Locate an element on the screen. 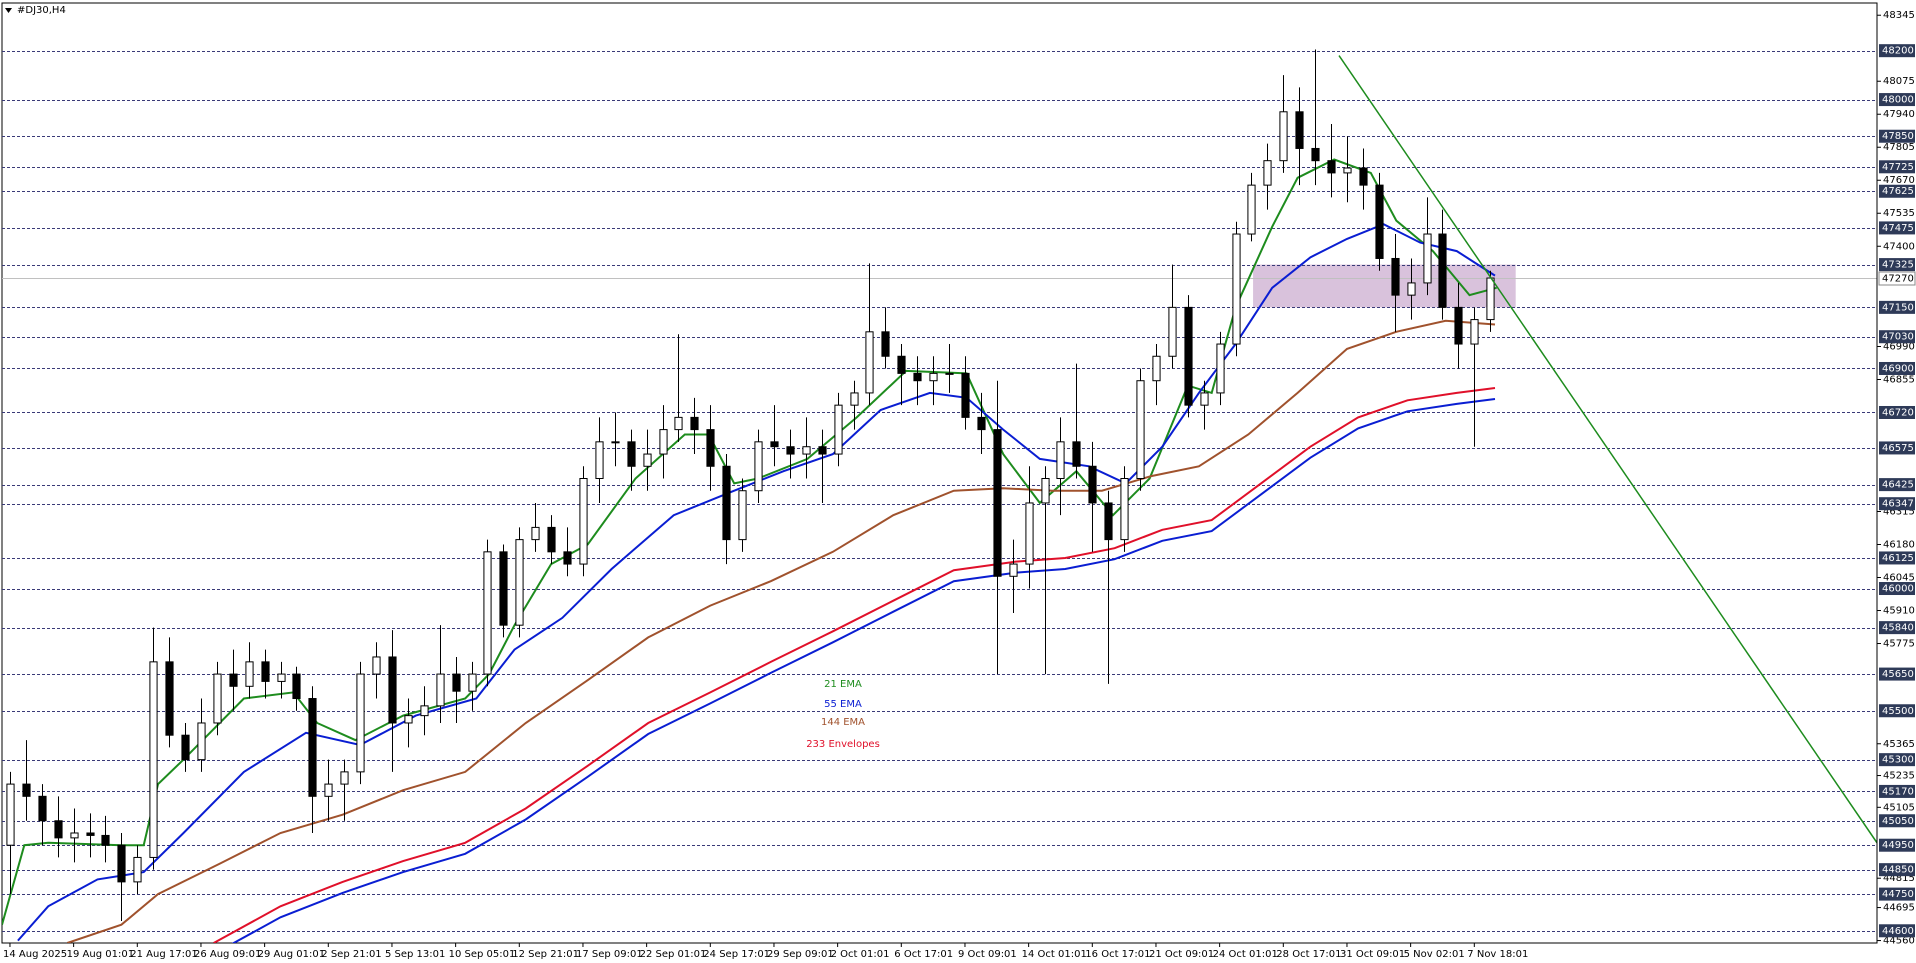 Image resolution: width=1916 pixels, height=963 pixels. level-label: 44950 is located at coordinates (1898, 845).